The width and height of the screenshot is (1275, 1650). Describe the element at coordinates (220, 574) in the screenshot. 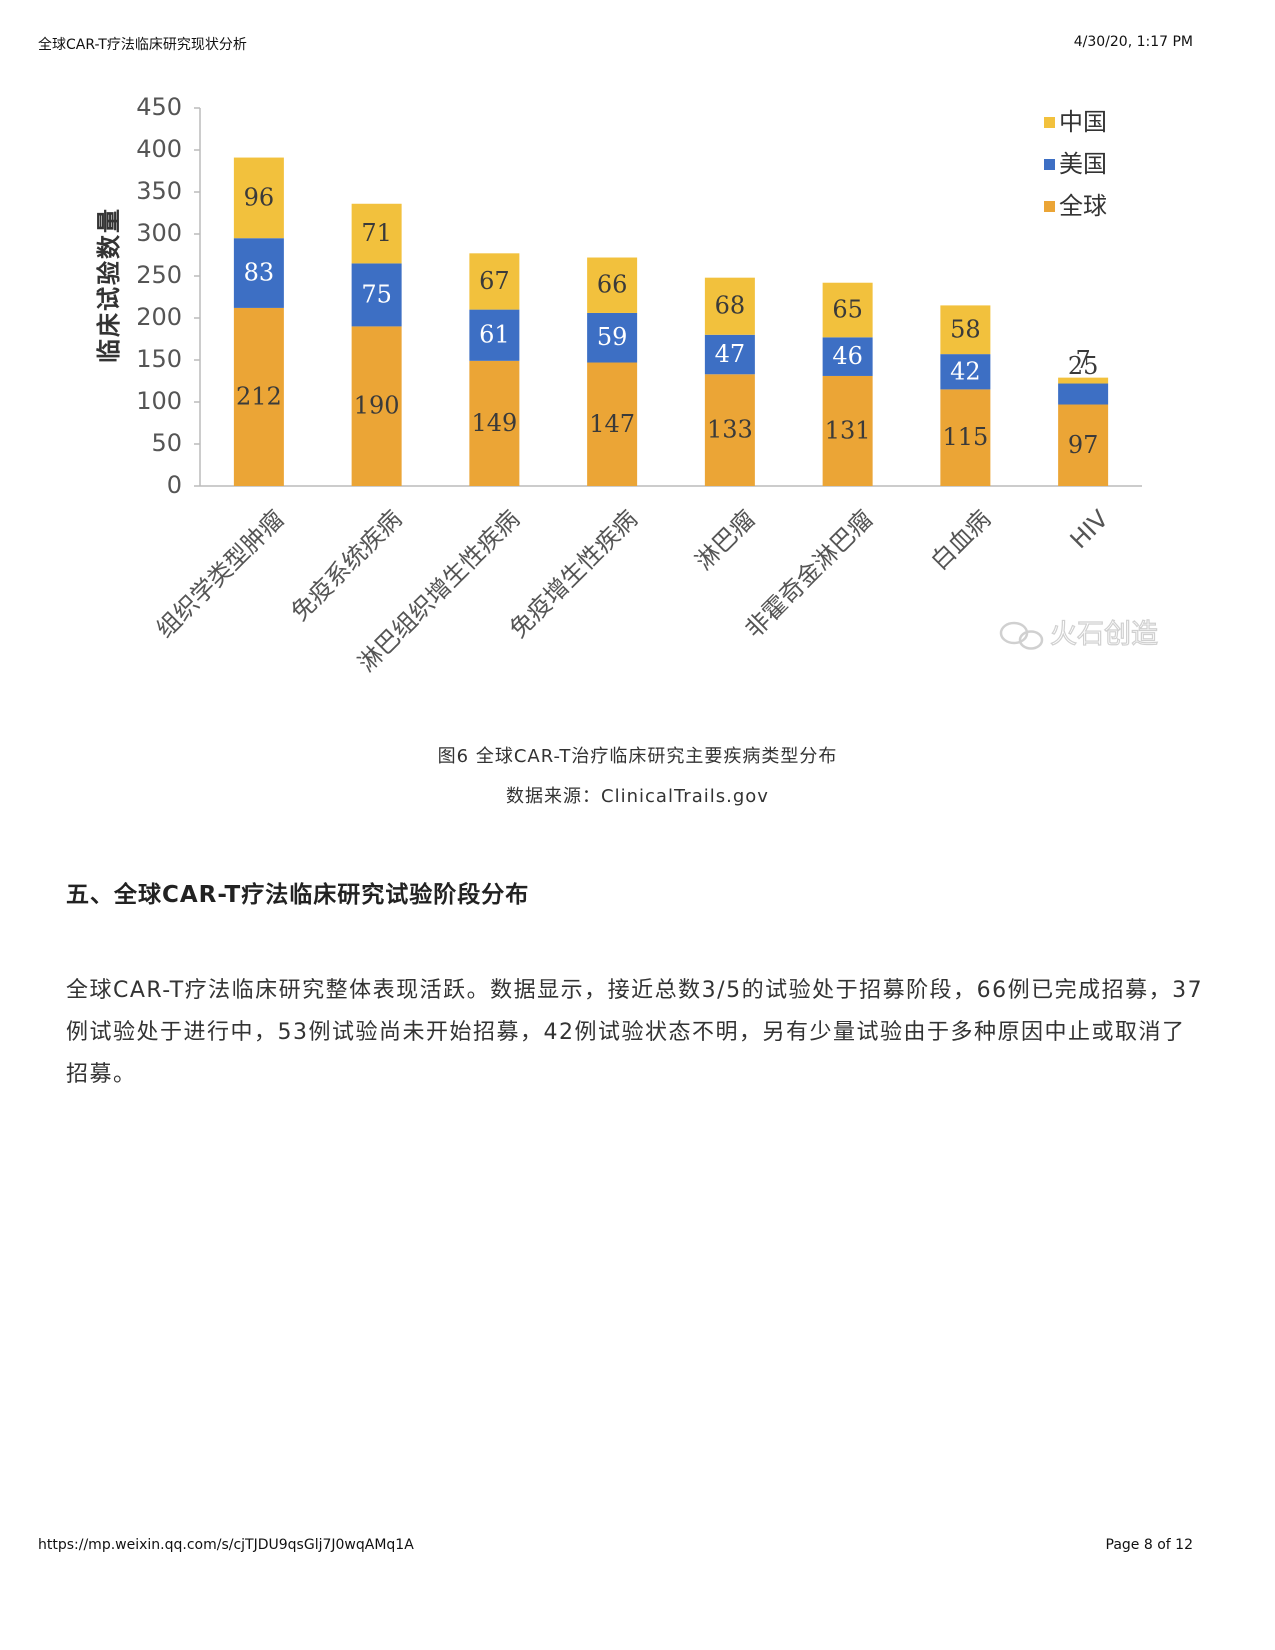

I see `category-label: 组织学类型肿瘤` at that location.